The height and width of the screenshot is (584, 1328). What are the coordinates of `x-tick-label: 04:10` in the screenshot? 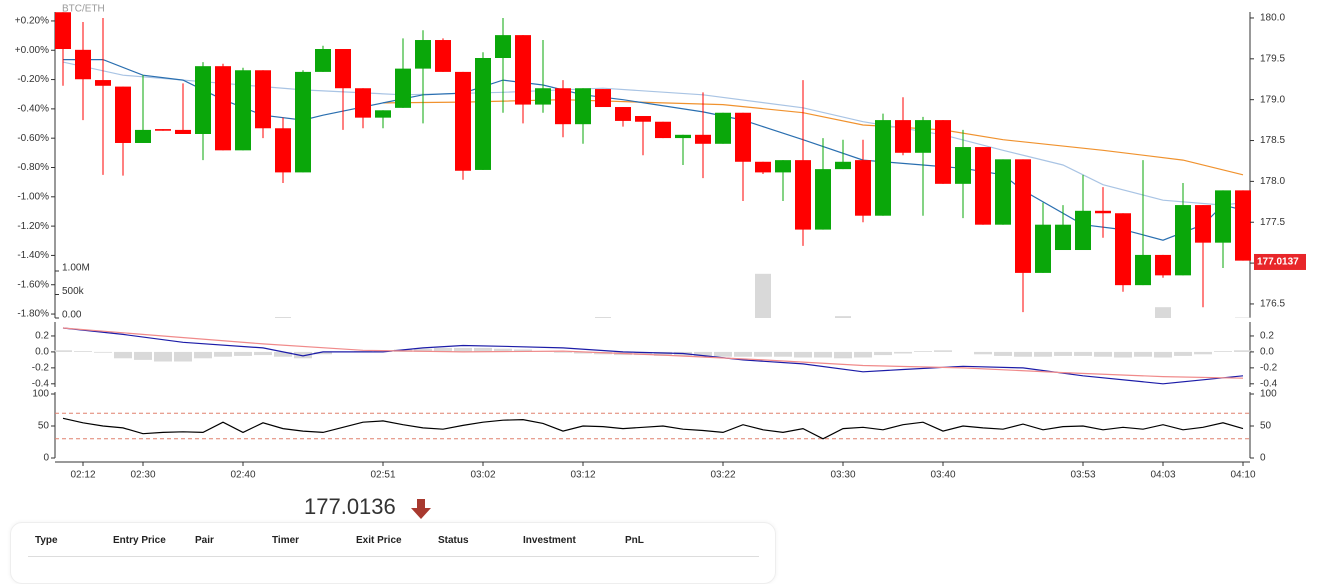 It's located at (1242, 475).